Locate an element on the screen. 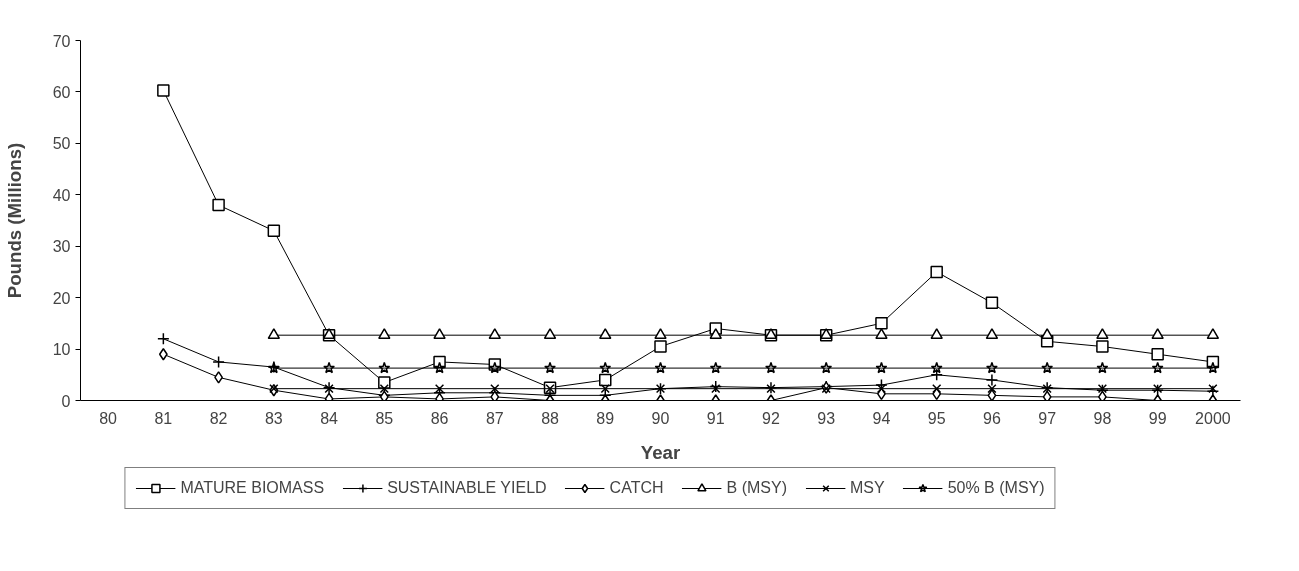  y-axis-title: Pounds (Millions) is located at coordinates (14, 220).